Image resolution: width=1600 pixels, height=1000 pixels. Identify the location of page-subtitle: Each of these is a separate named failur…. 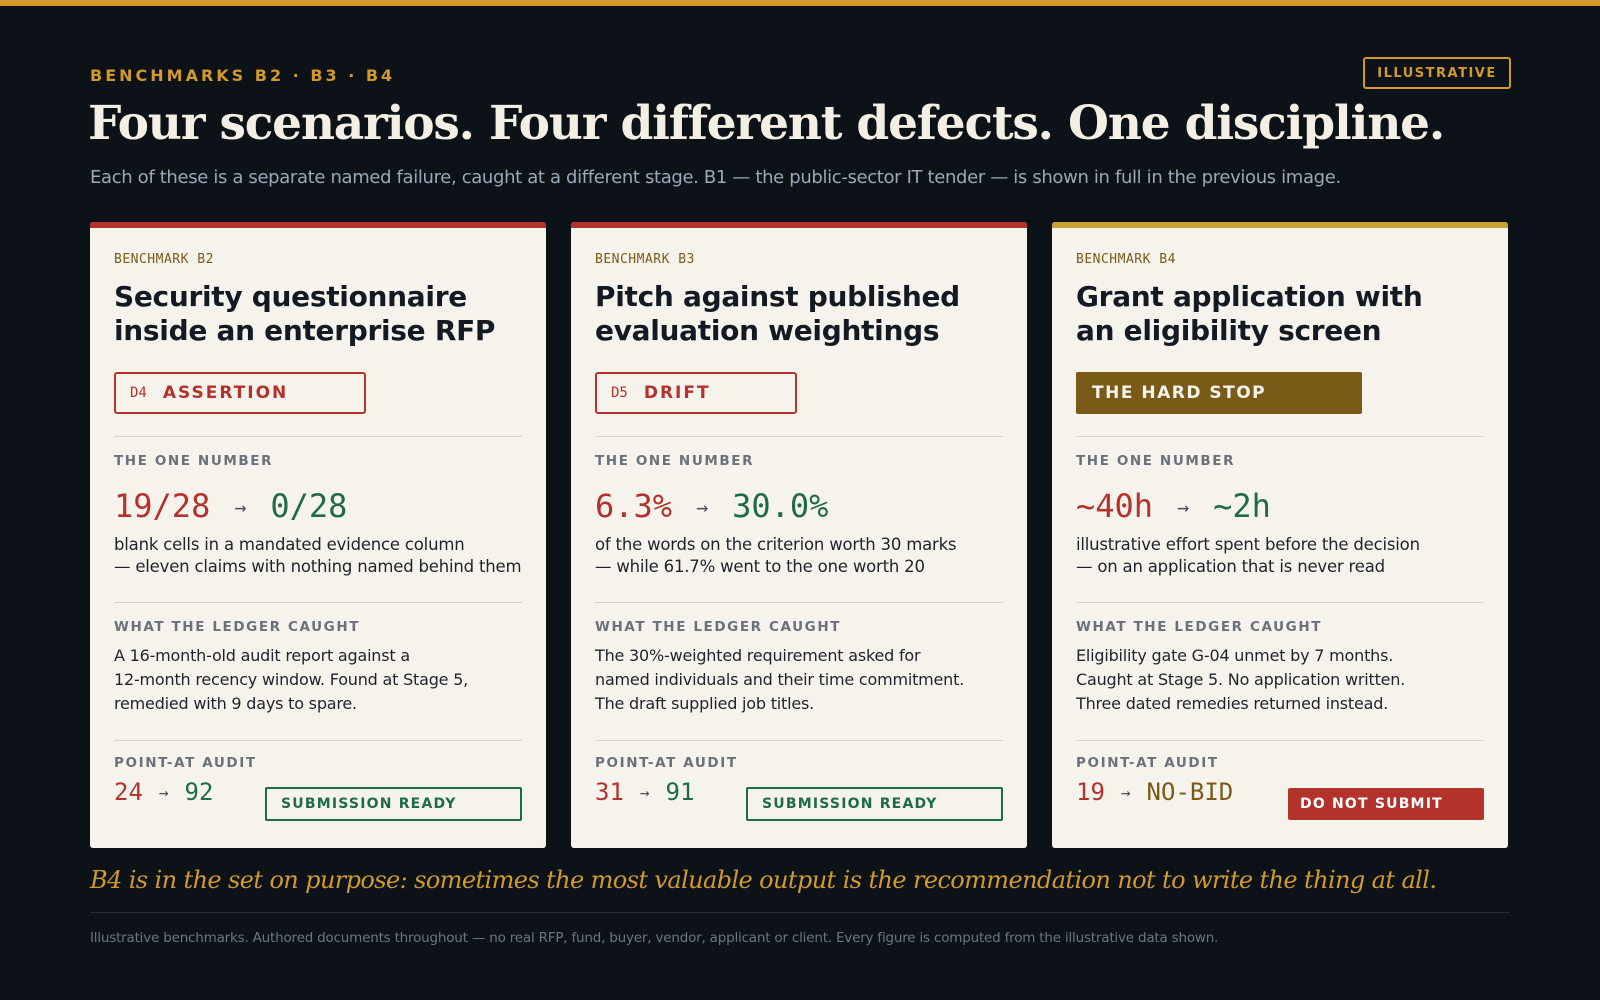
(715, 177).